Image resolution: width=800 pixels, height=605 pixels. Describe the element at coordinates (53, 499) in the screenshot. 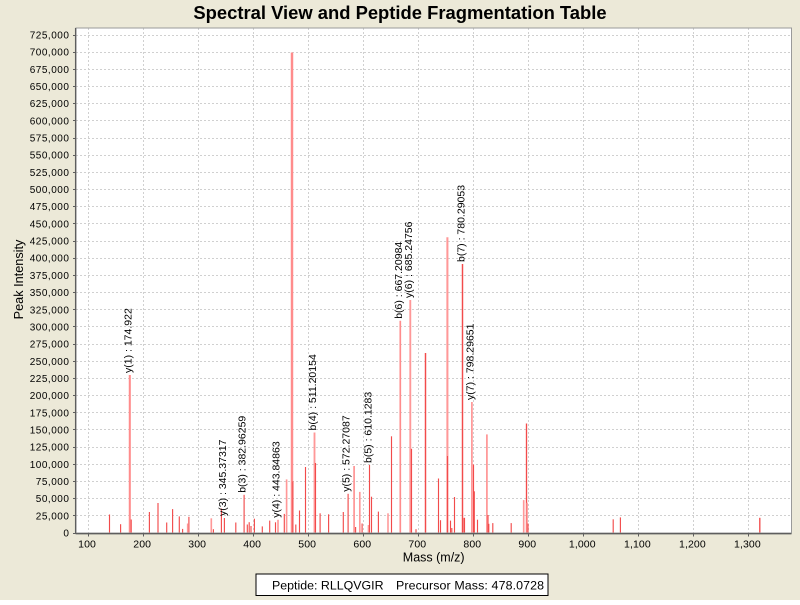

I see `svg-text: 50,000` at that location.